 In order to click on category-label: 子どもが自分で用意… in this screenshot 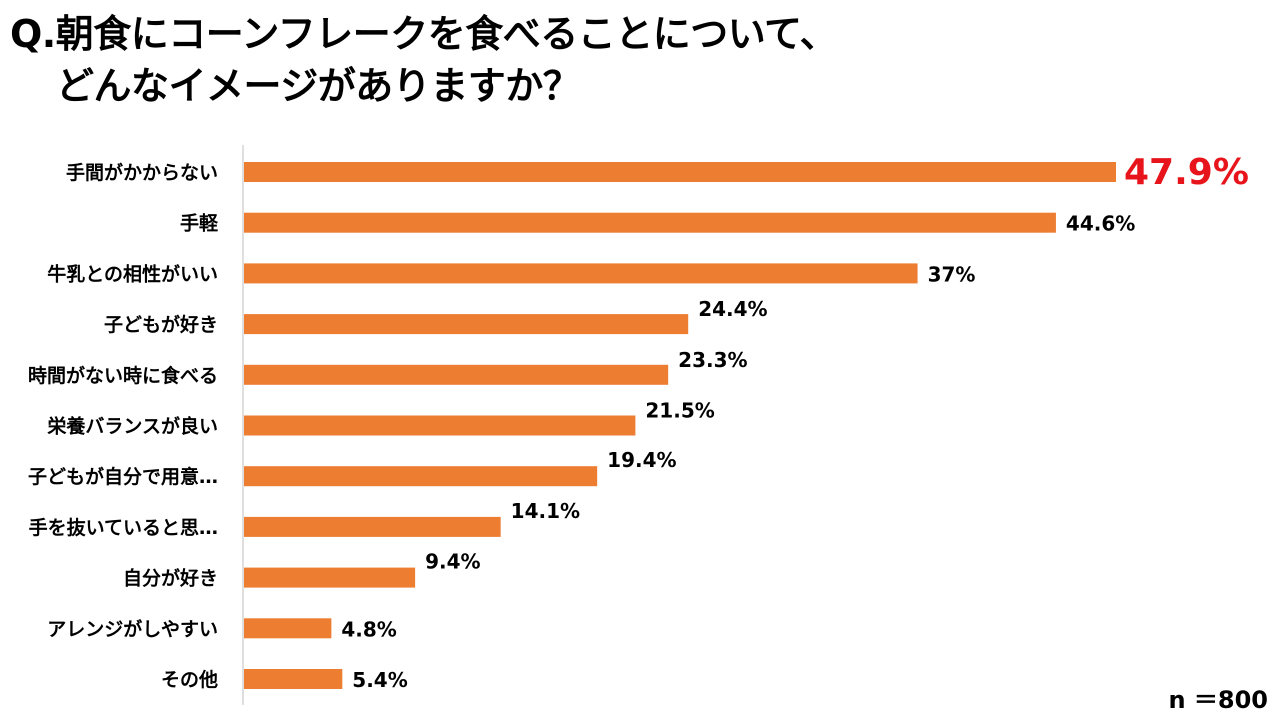, I will do `click(123, 476)`.